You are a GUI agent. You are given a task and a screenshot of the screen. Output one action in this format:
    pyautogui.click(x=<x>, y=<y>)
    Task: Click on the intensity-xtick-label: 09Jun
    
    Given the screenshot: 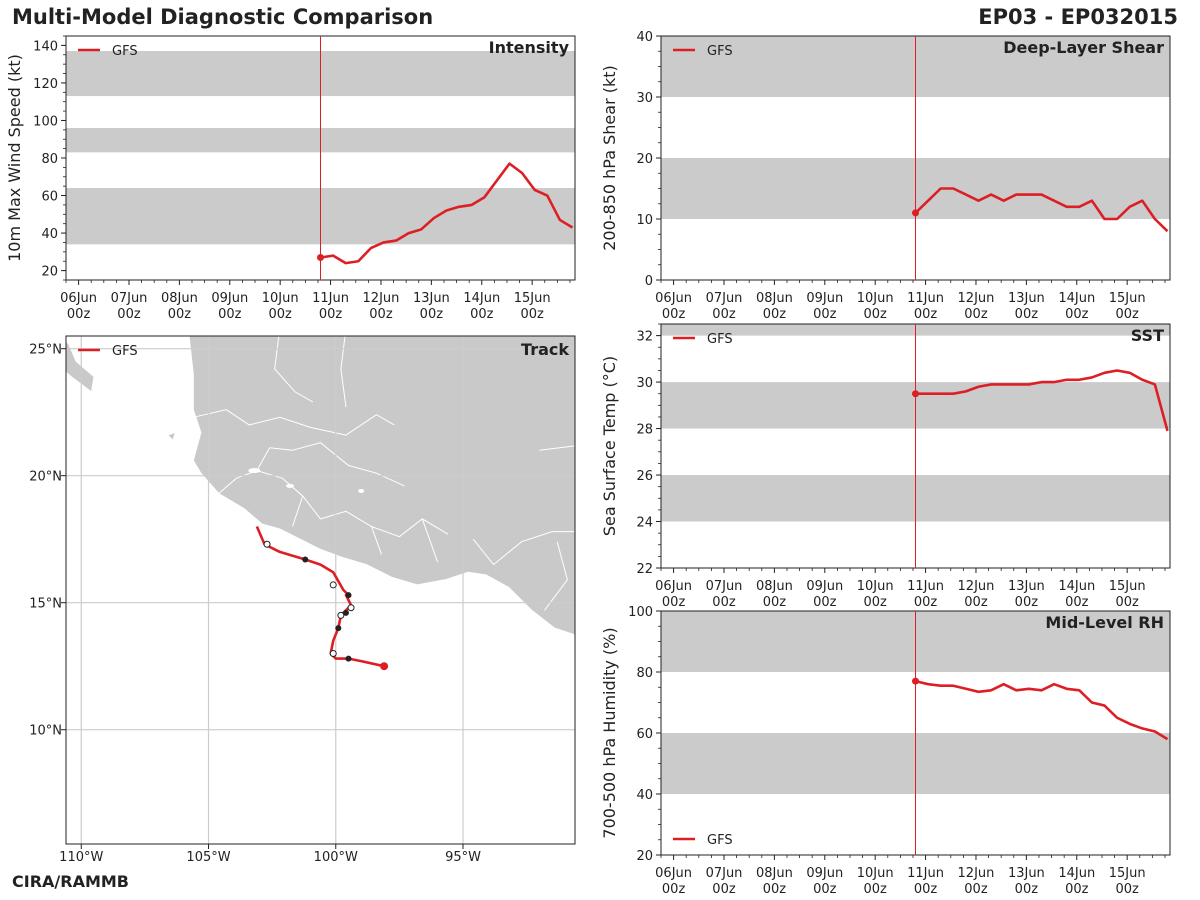 What is the action you would take?
    pyautogui.click(x=229, y=298)
    